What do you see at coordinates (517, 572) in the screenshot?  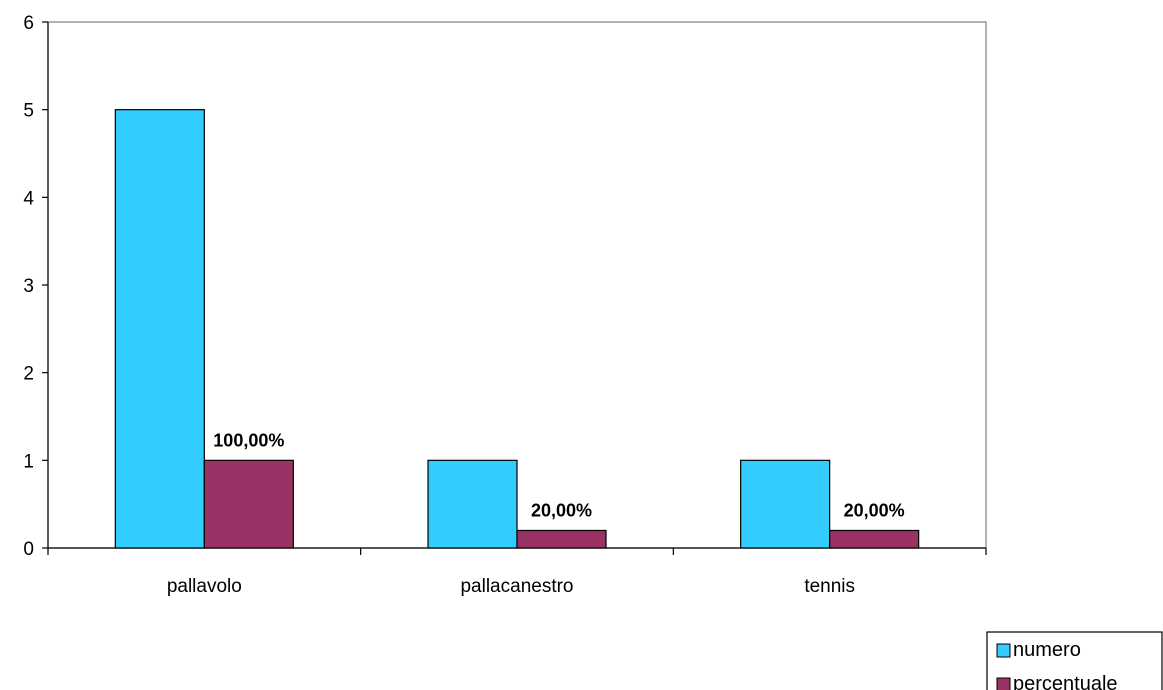 I see `x-axis: pallavolo pallacanestro tennis` at bounding box center [517, 572].